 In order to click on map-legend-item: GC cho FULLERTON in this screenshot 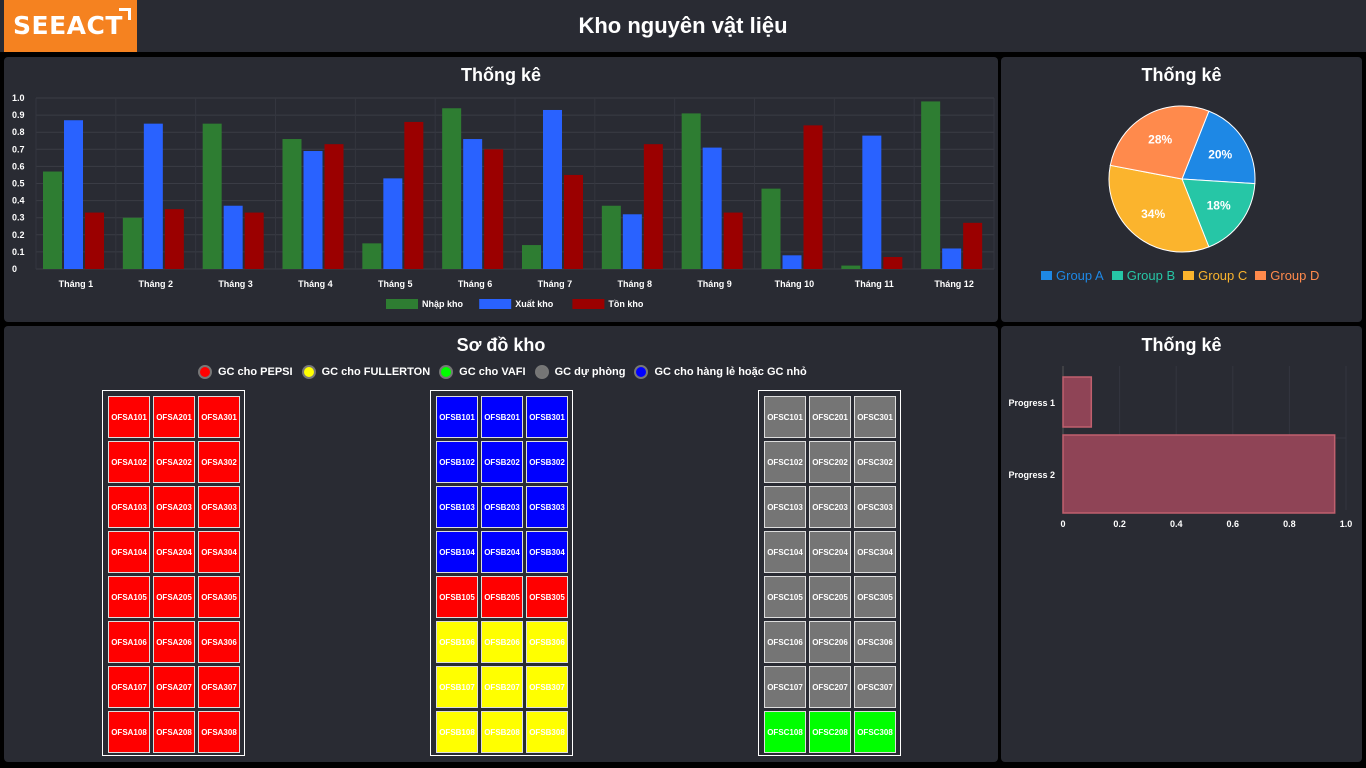, I will do `click(365, 372)`.